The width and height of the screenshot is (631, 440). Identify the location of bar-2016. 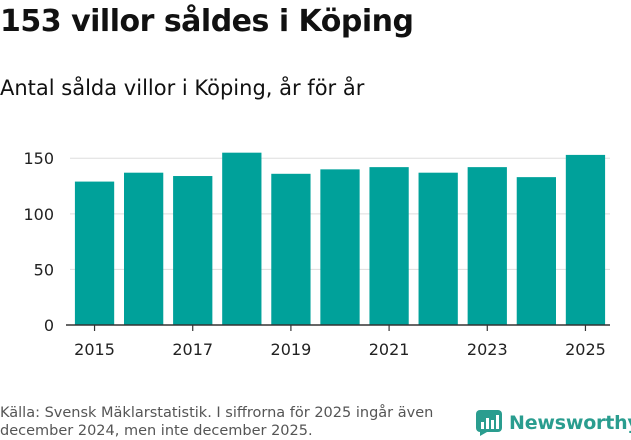
(144, 248).